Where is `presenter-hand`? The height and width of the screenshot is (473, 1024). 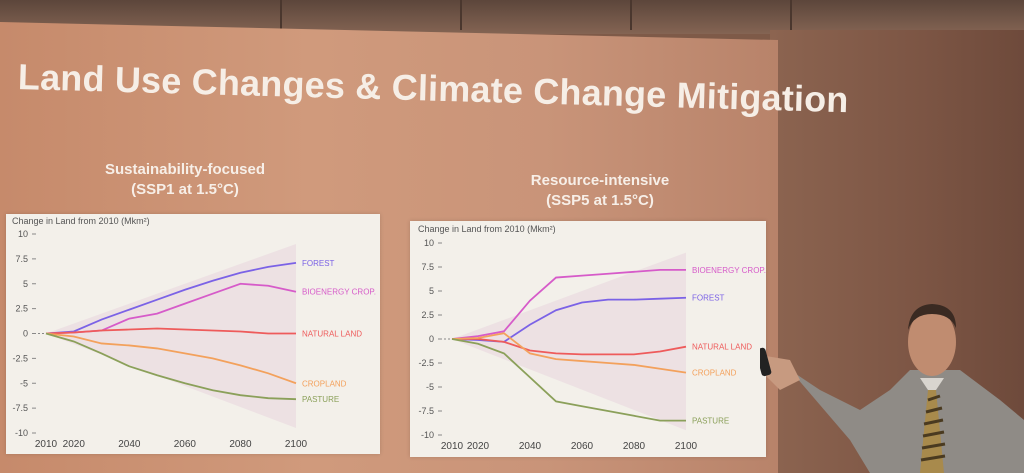
presenter-hand is located at coordinates (780, 372).